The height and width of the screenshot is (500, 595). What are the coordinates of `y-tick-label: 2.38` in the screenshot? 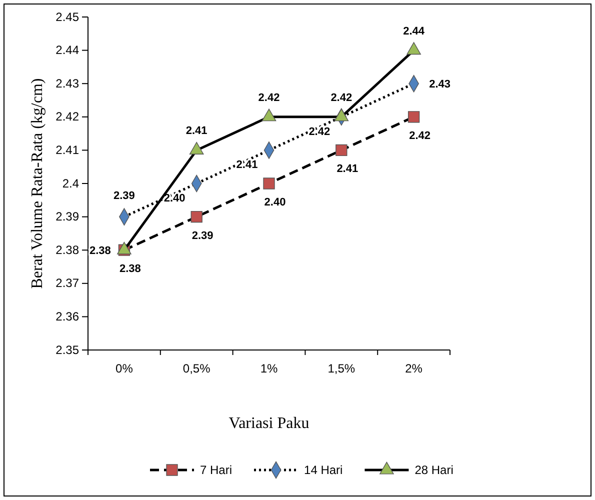 It's located at (68, 249).